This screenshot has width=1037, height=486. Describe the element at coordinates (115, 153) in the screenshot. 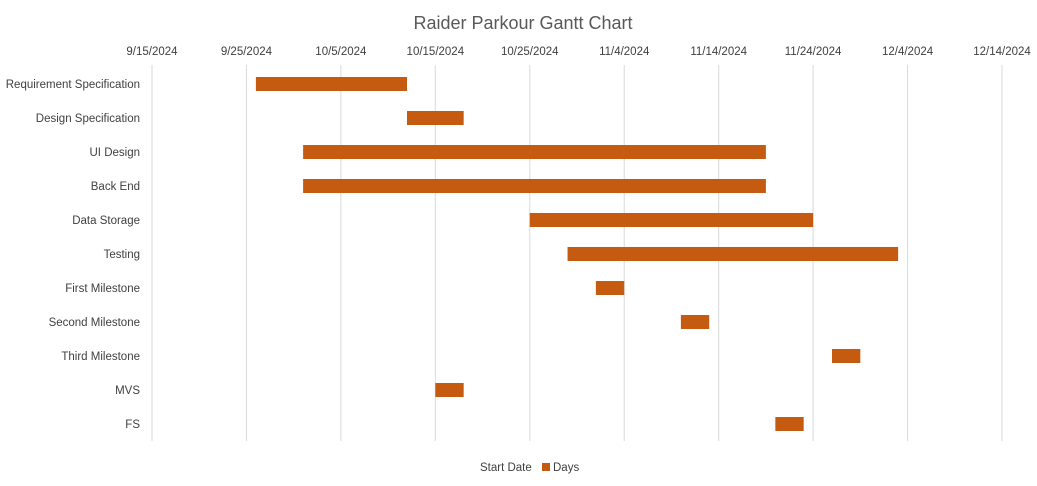

I see `category-label: UI Design` at that location.